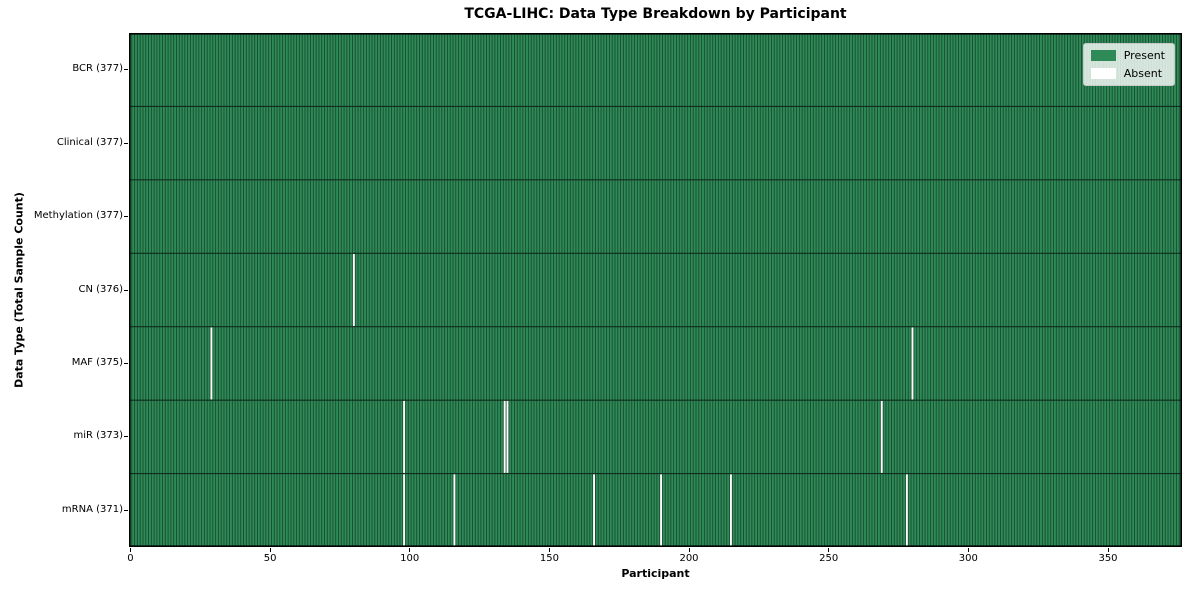 The height and width of the screenshot is (600, 1200). What do you see at coordinates (968, 558) in the screenshot?
I see `x-tick-label-300: 300` at bounding box center [968, 558].